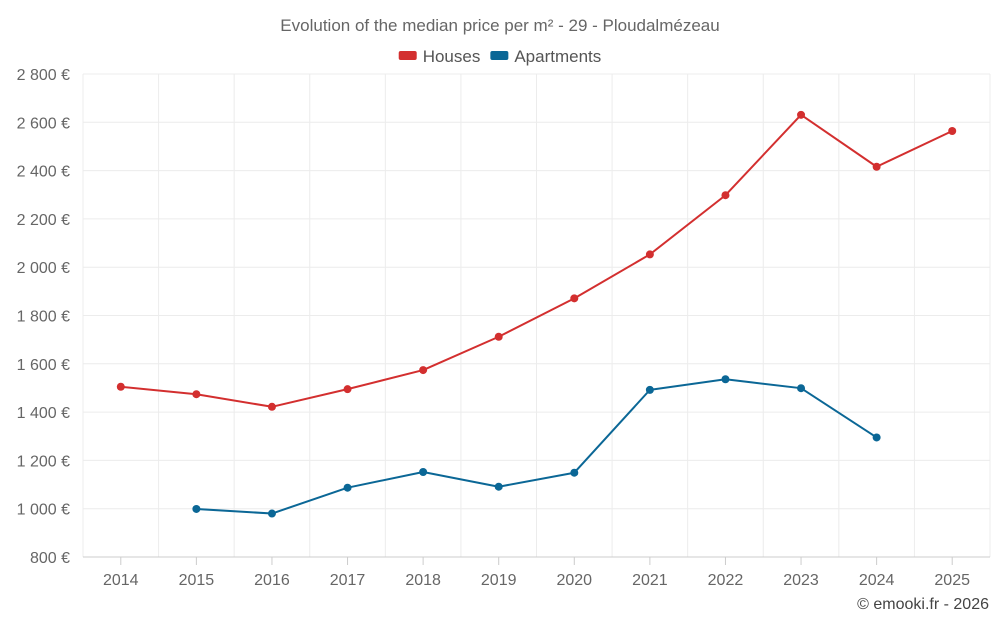  I want to click on y-tick-label: 1 600 €, so click(43, 365).